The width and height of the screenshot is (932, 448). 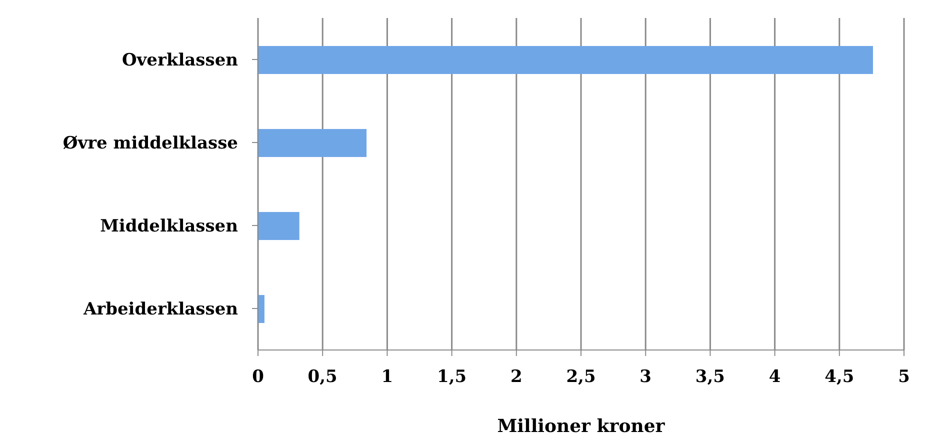 I want to click on x-tick-label: 1,5, so click(x=452, y=377).